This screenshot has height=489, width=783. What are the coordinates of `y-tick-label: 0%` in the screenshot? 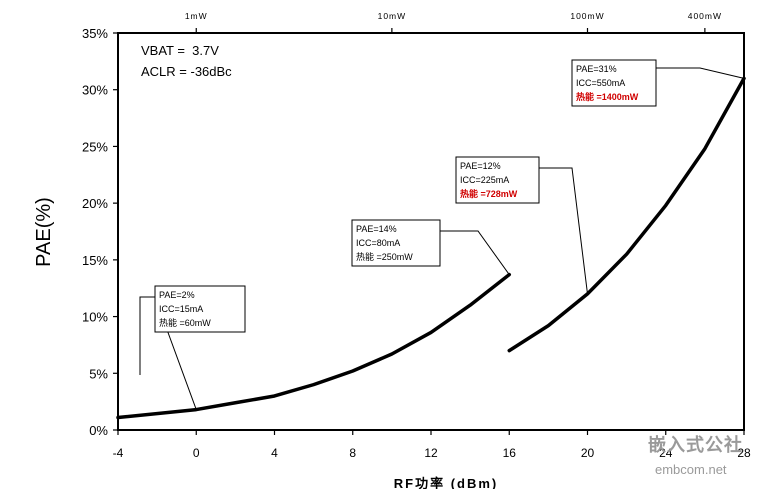 It's located at (98, 430).